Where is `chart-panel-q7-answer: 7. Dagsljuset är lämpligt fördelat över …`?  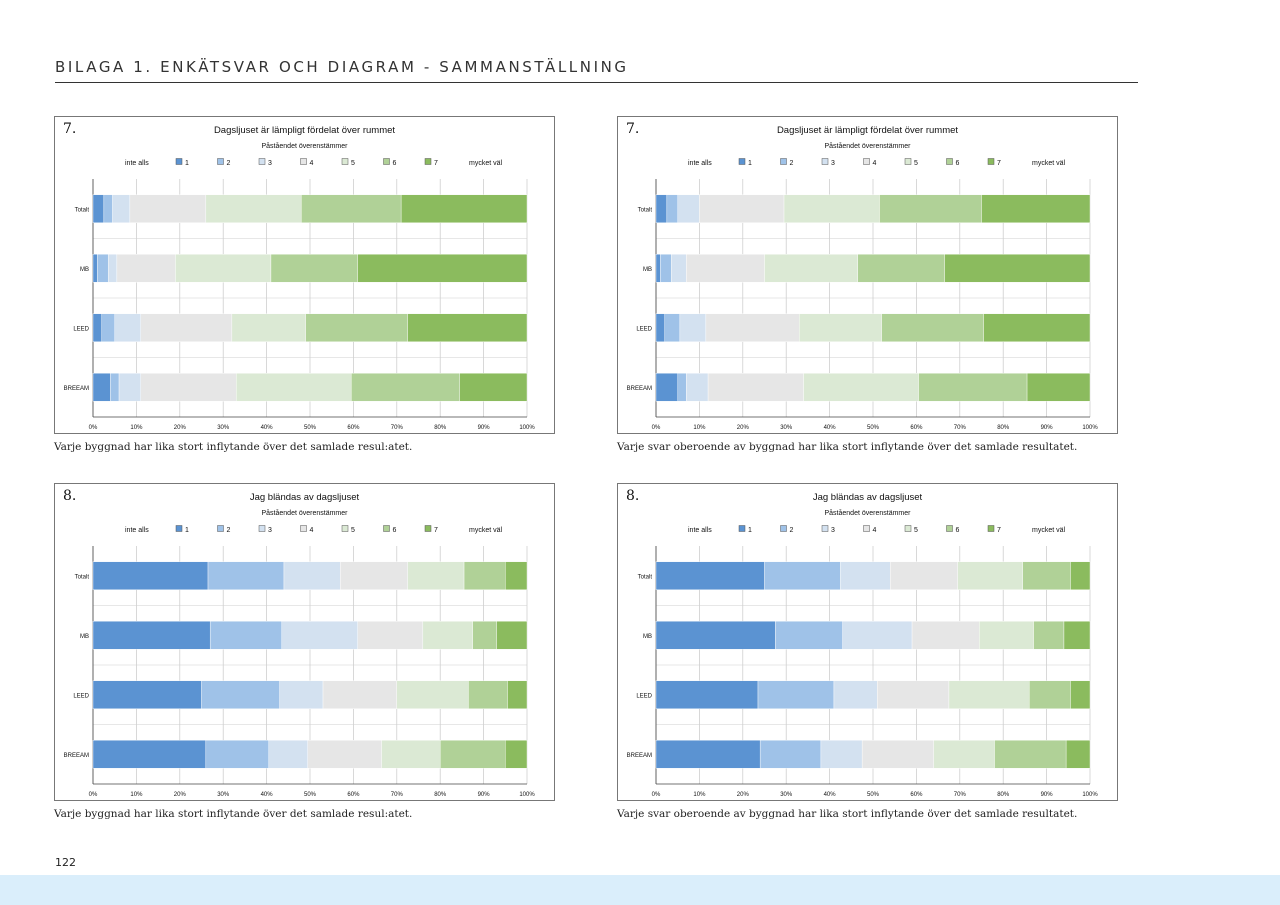
chart-panel-q7-answer: 7. Dagsljuset är lämpligt fördelat över … is located at coordinates (867, 275).